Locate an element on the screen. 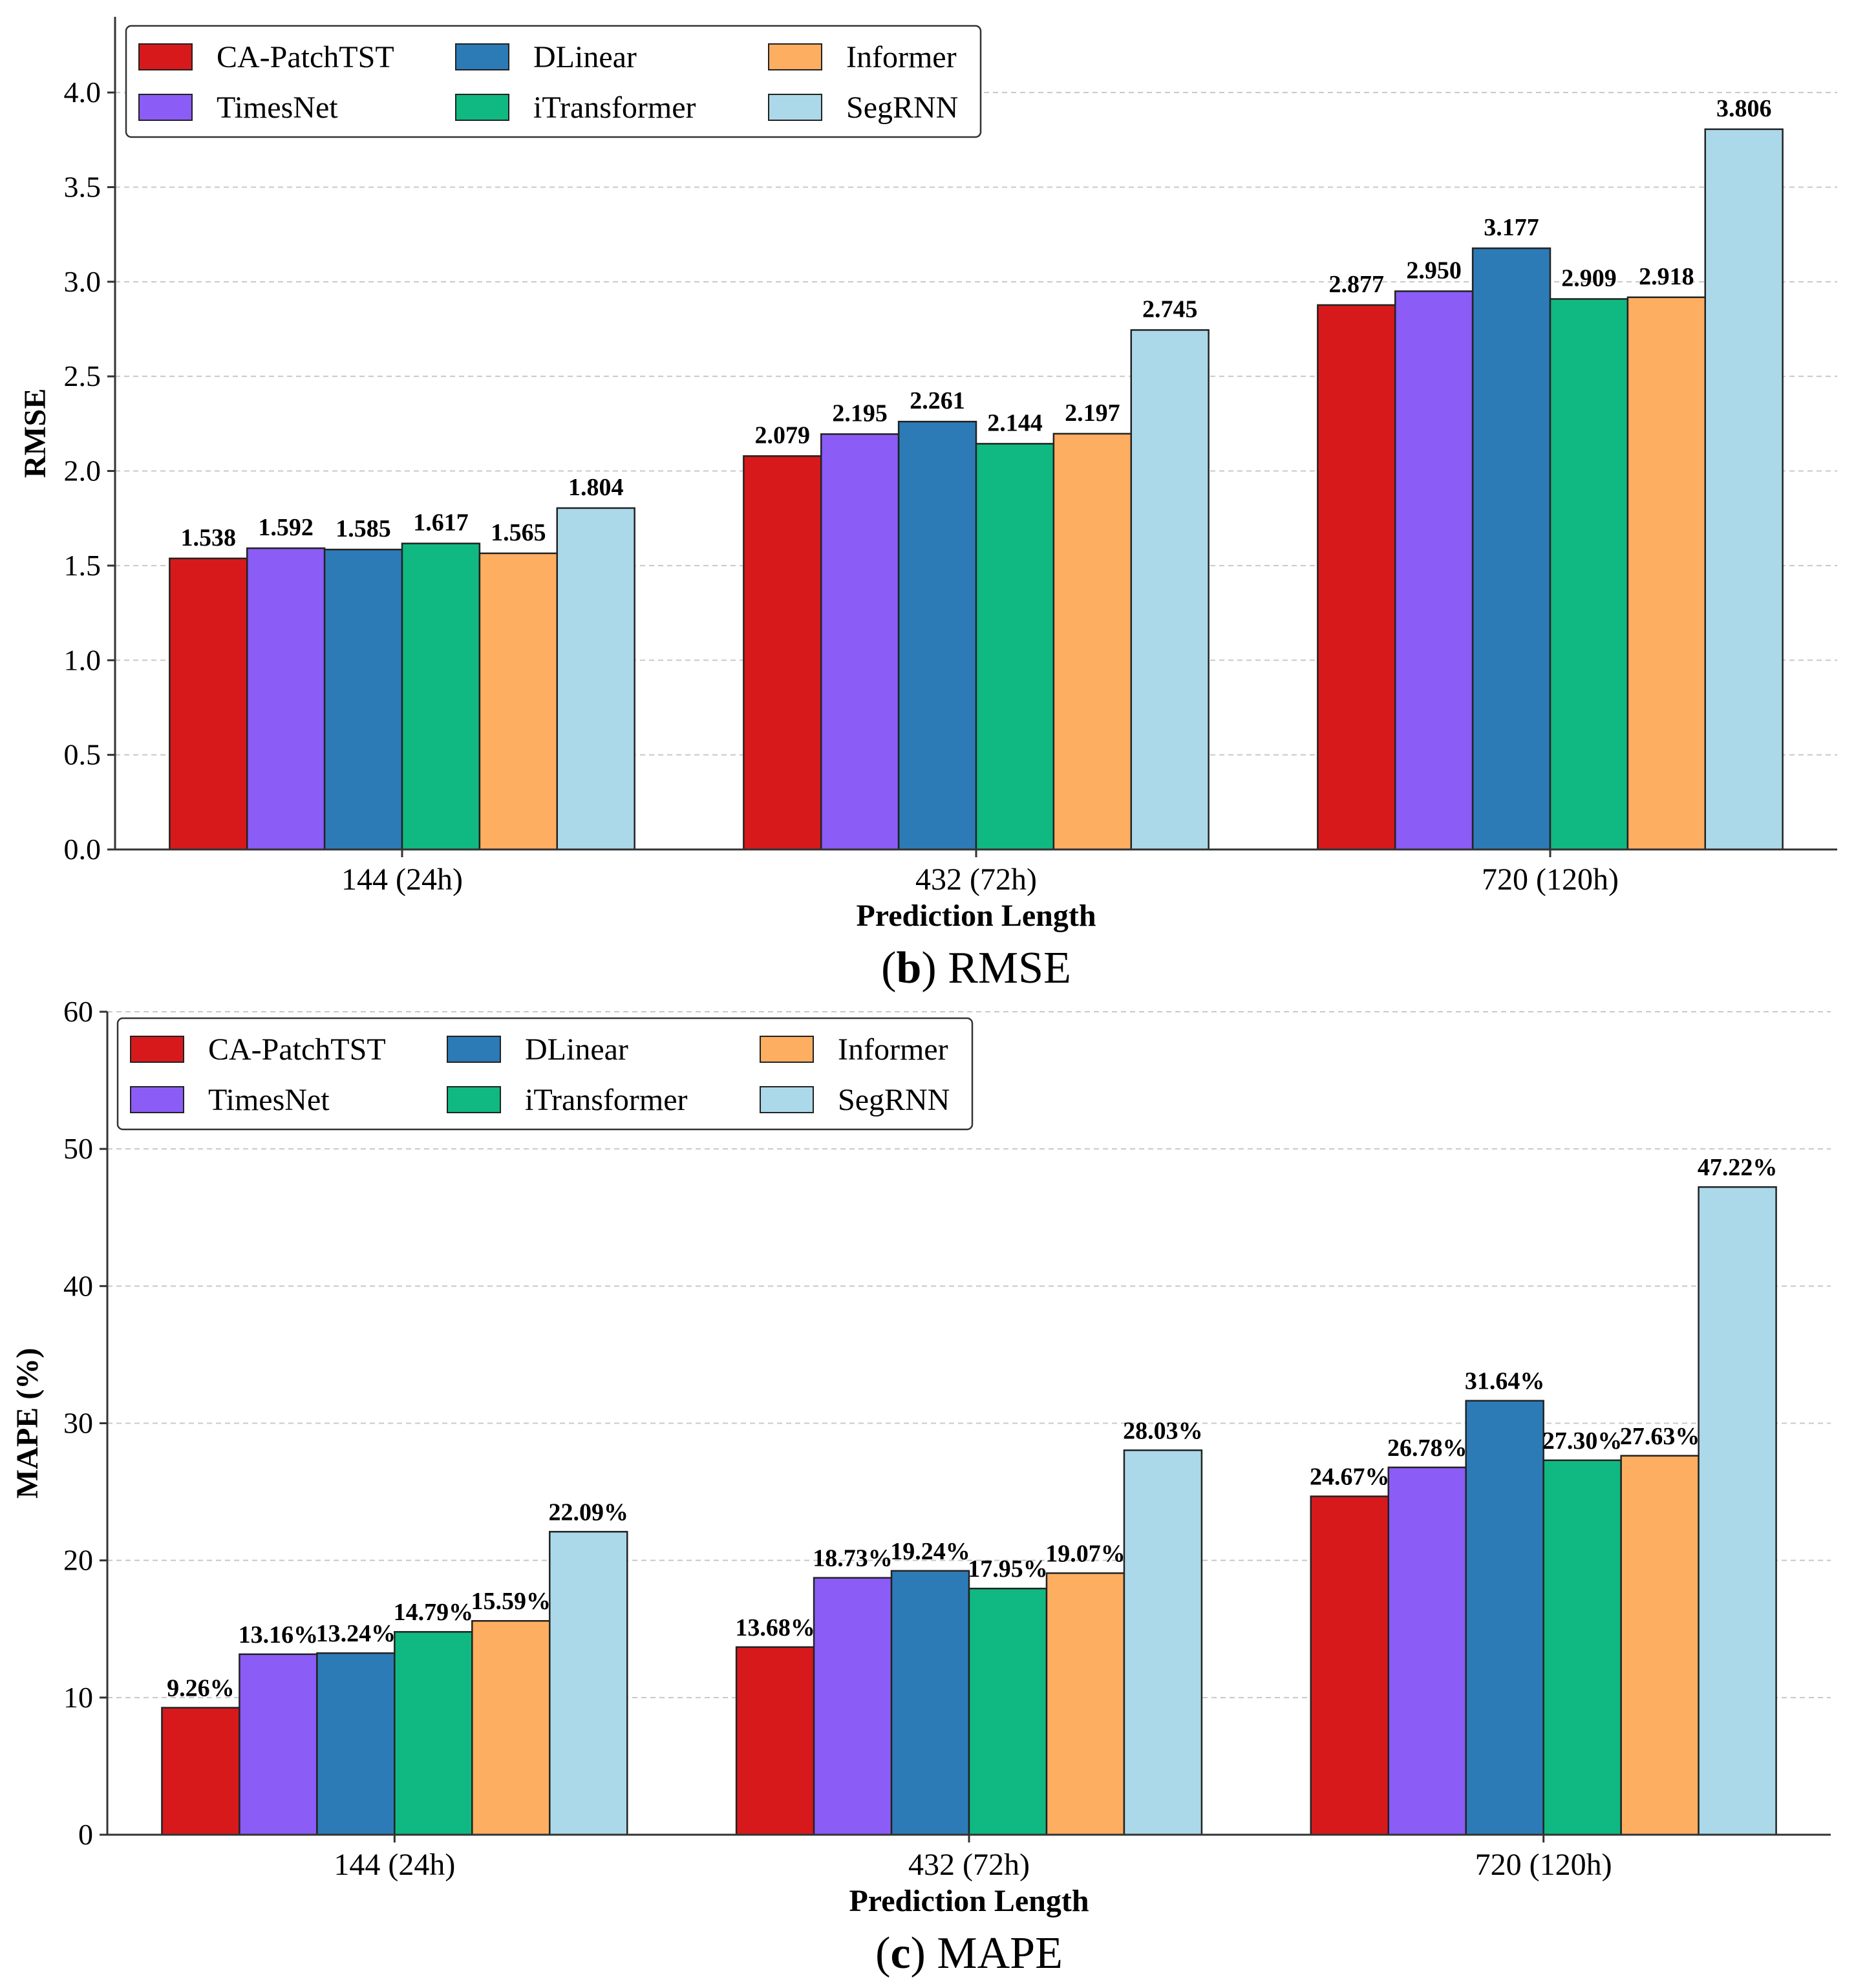 The image size is (1876, 1986). legend-label: TimesNet is located at coordinates (269, 1100).